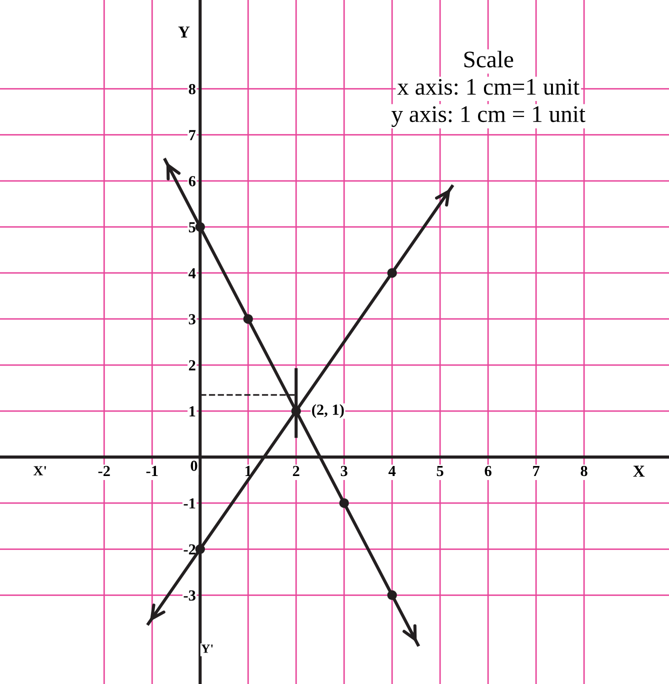 The image size is (669, 684). I want to click on x-tick-label: 6, so click(488, 471).